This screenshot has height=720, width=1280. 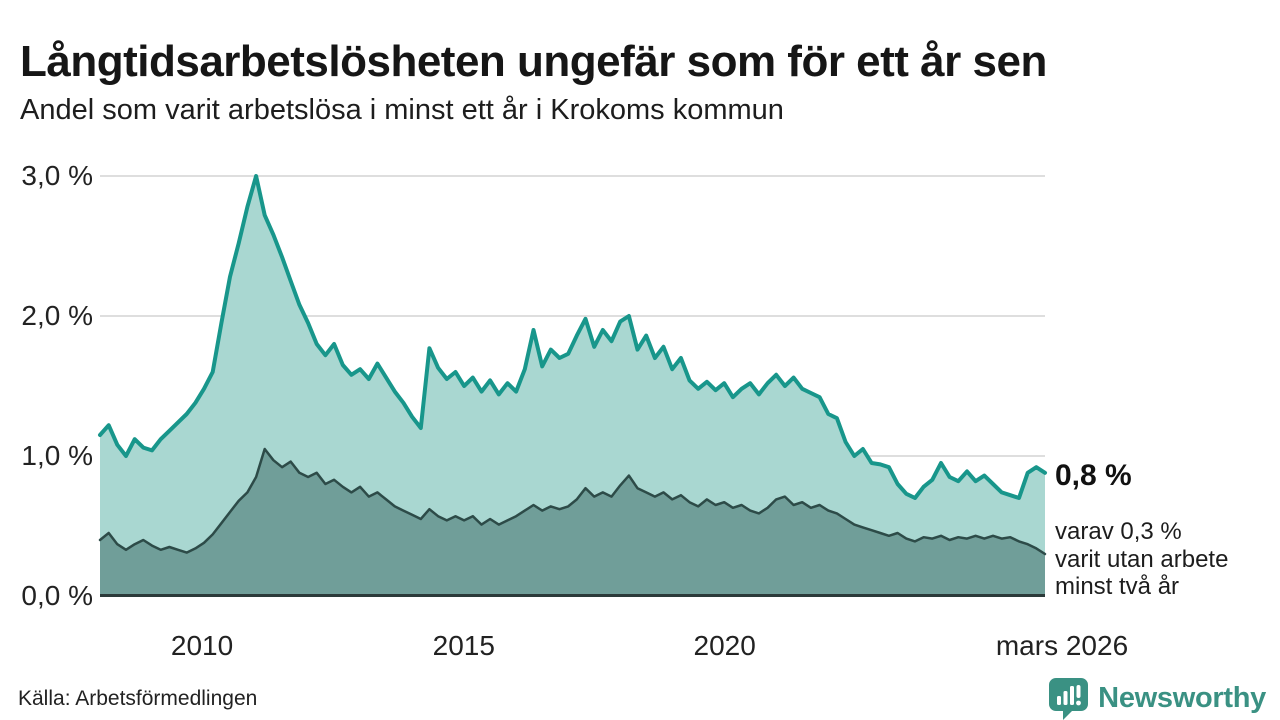 I want to click on x-tick-label: 2015, so click(x=463, y=645).